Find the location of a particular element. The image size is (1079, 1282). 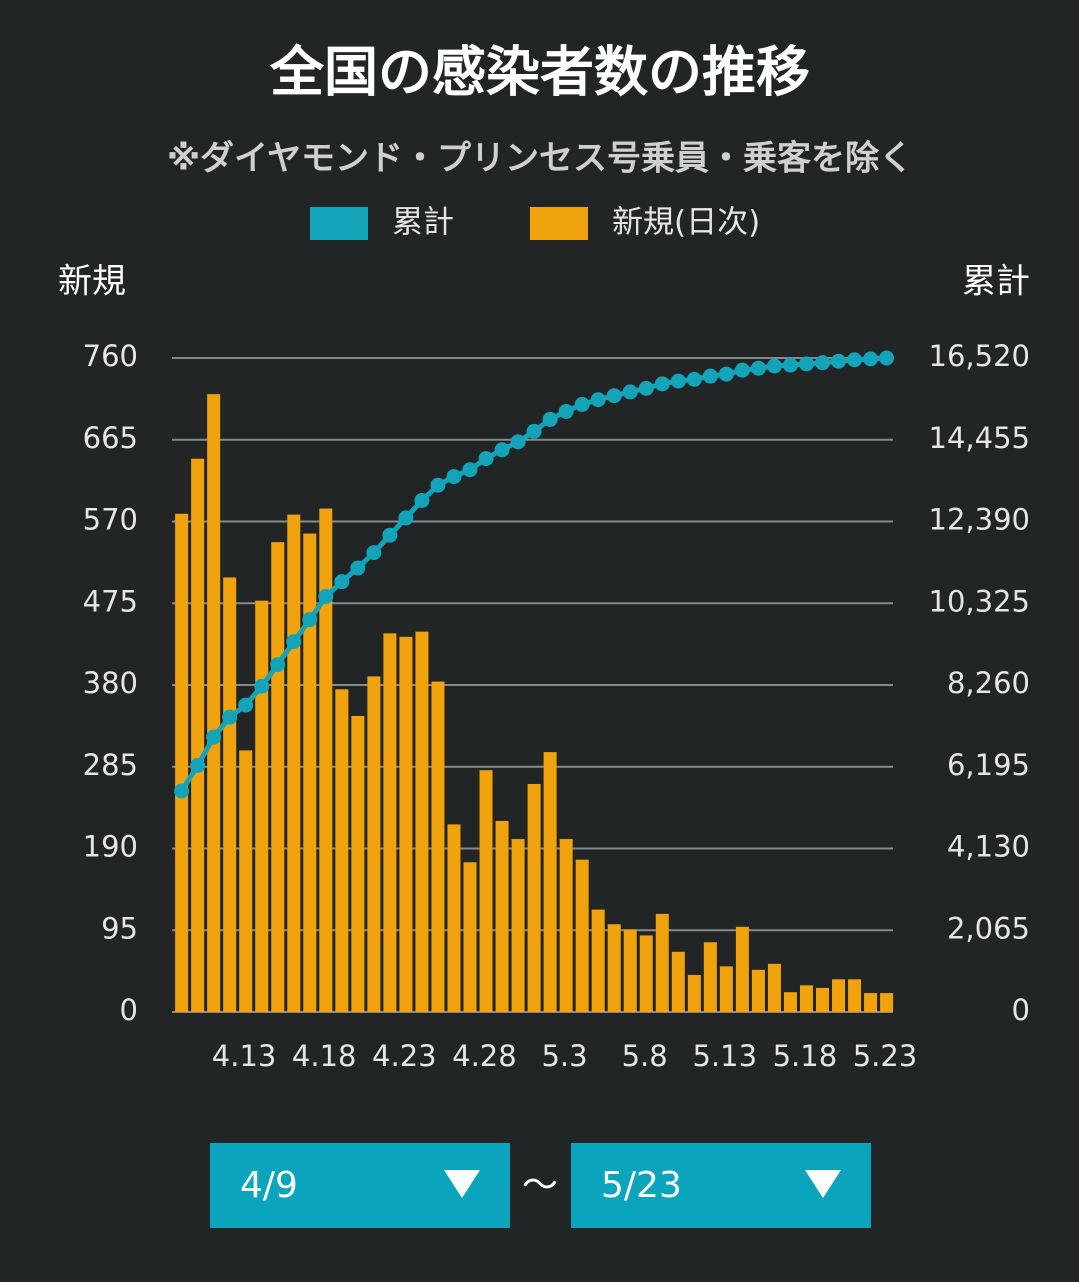

y2-axis-label: 累計 is located at coordinates (996, 282).